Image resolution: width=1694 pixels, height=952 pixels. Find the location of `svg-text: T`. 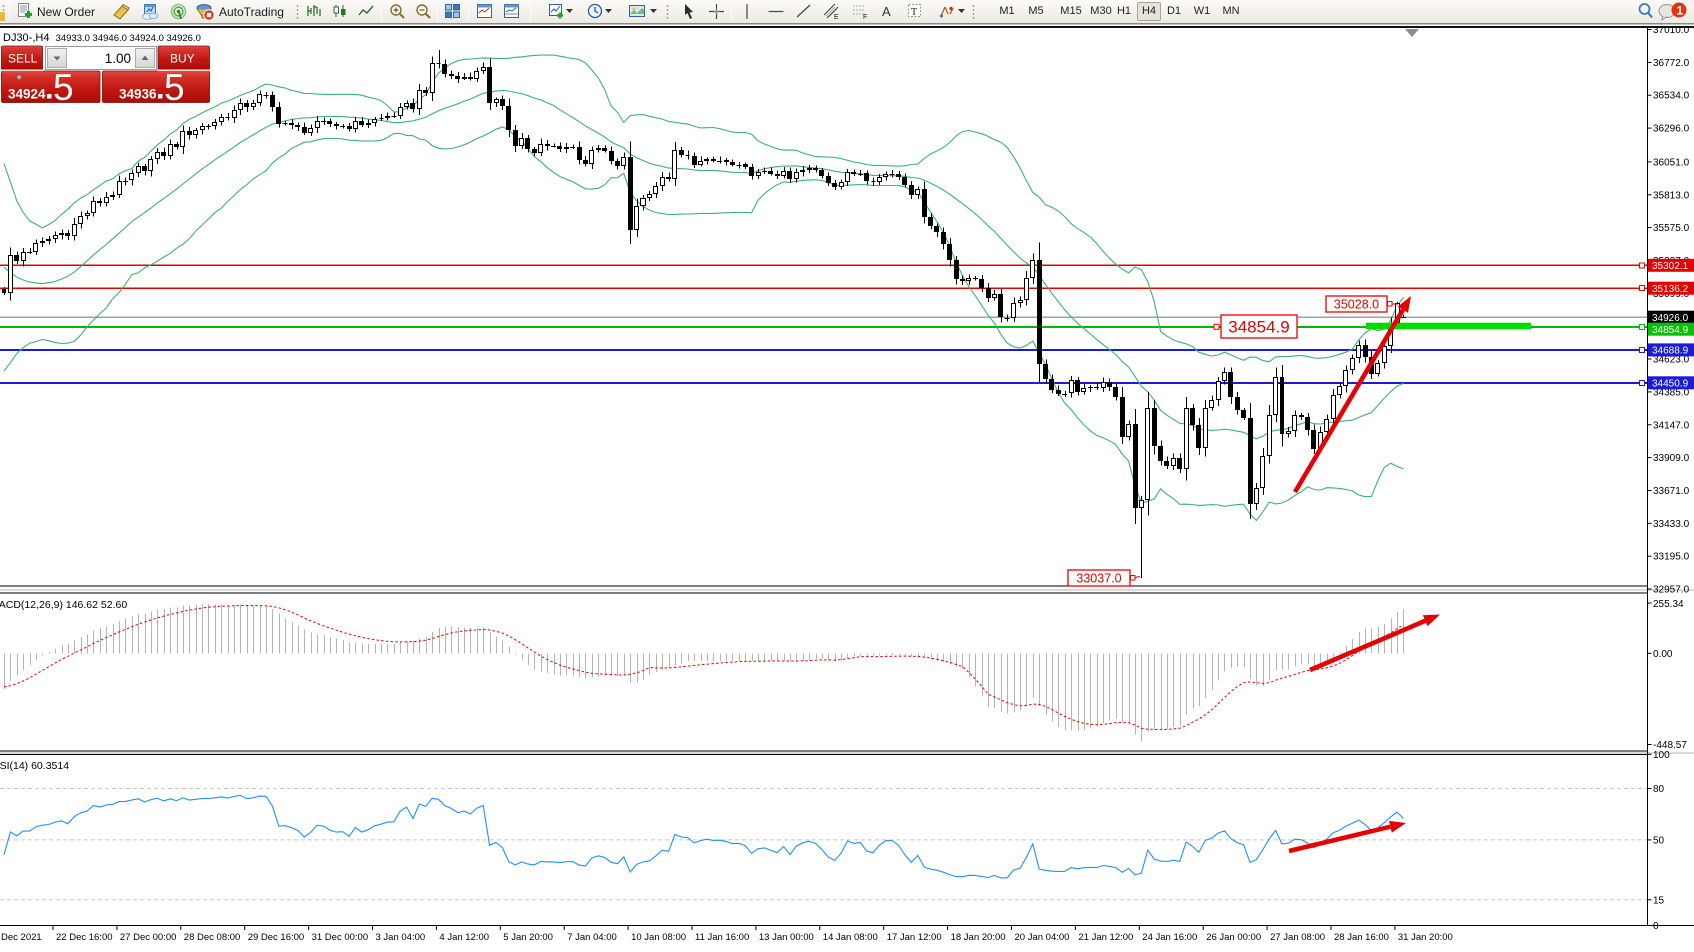

svg-text: T is located at coordinates (914, 12).